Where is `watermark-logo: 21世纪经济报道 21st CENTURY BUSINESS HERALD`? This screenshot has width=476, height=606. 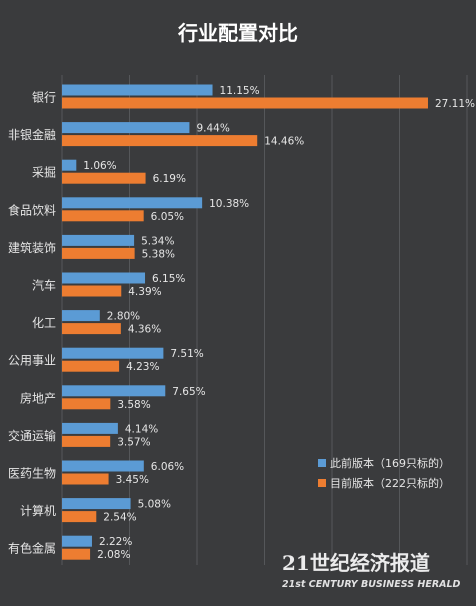
watermark-logo: 21世纪经济报道 21st CENTURY BUSINESS HERALD is located at coordinates (371, 570).